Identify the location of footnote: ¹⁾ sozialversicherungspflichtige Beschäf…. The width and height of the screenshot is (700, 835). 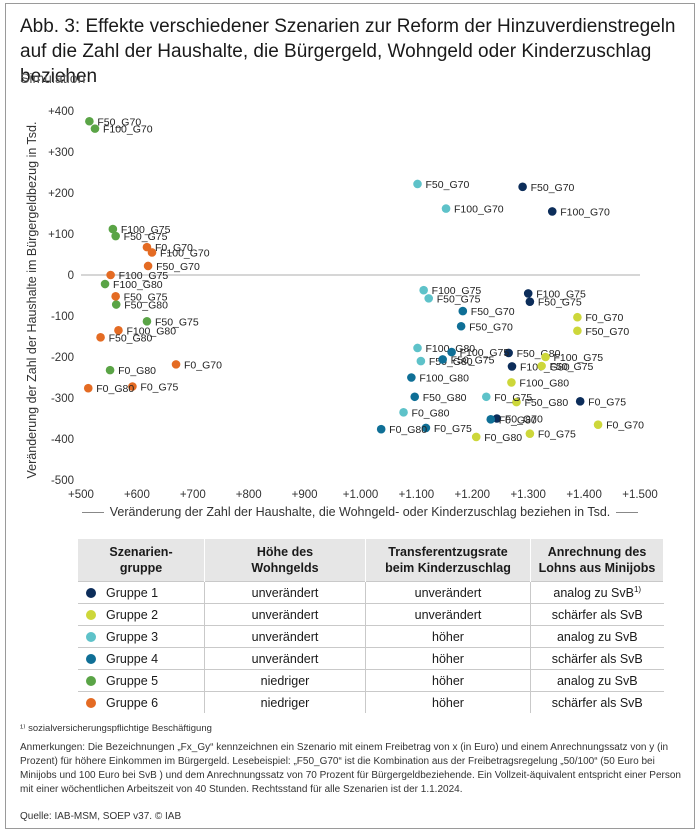
(116, 728).